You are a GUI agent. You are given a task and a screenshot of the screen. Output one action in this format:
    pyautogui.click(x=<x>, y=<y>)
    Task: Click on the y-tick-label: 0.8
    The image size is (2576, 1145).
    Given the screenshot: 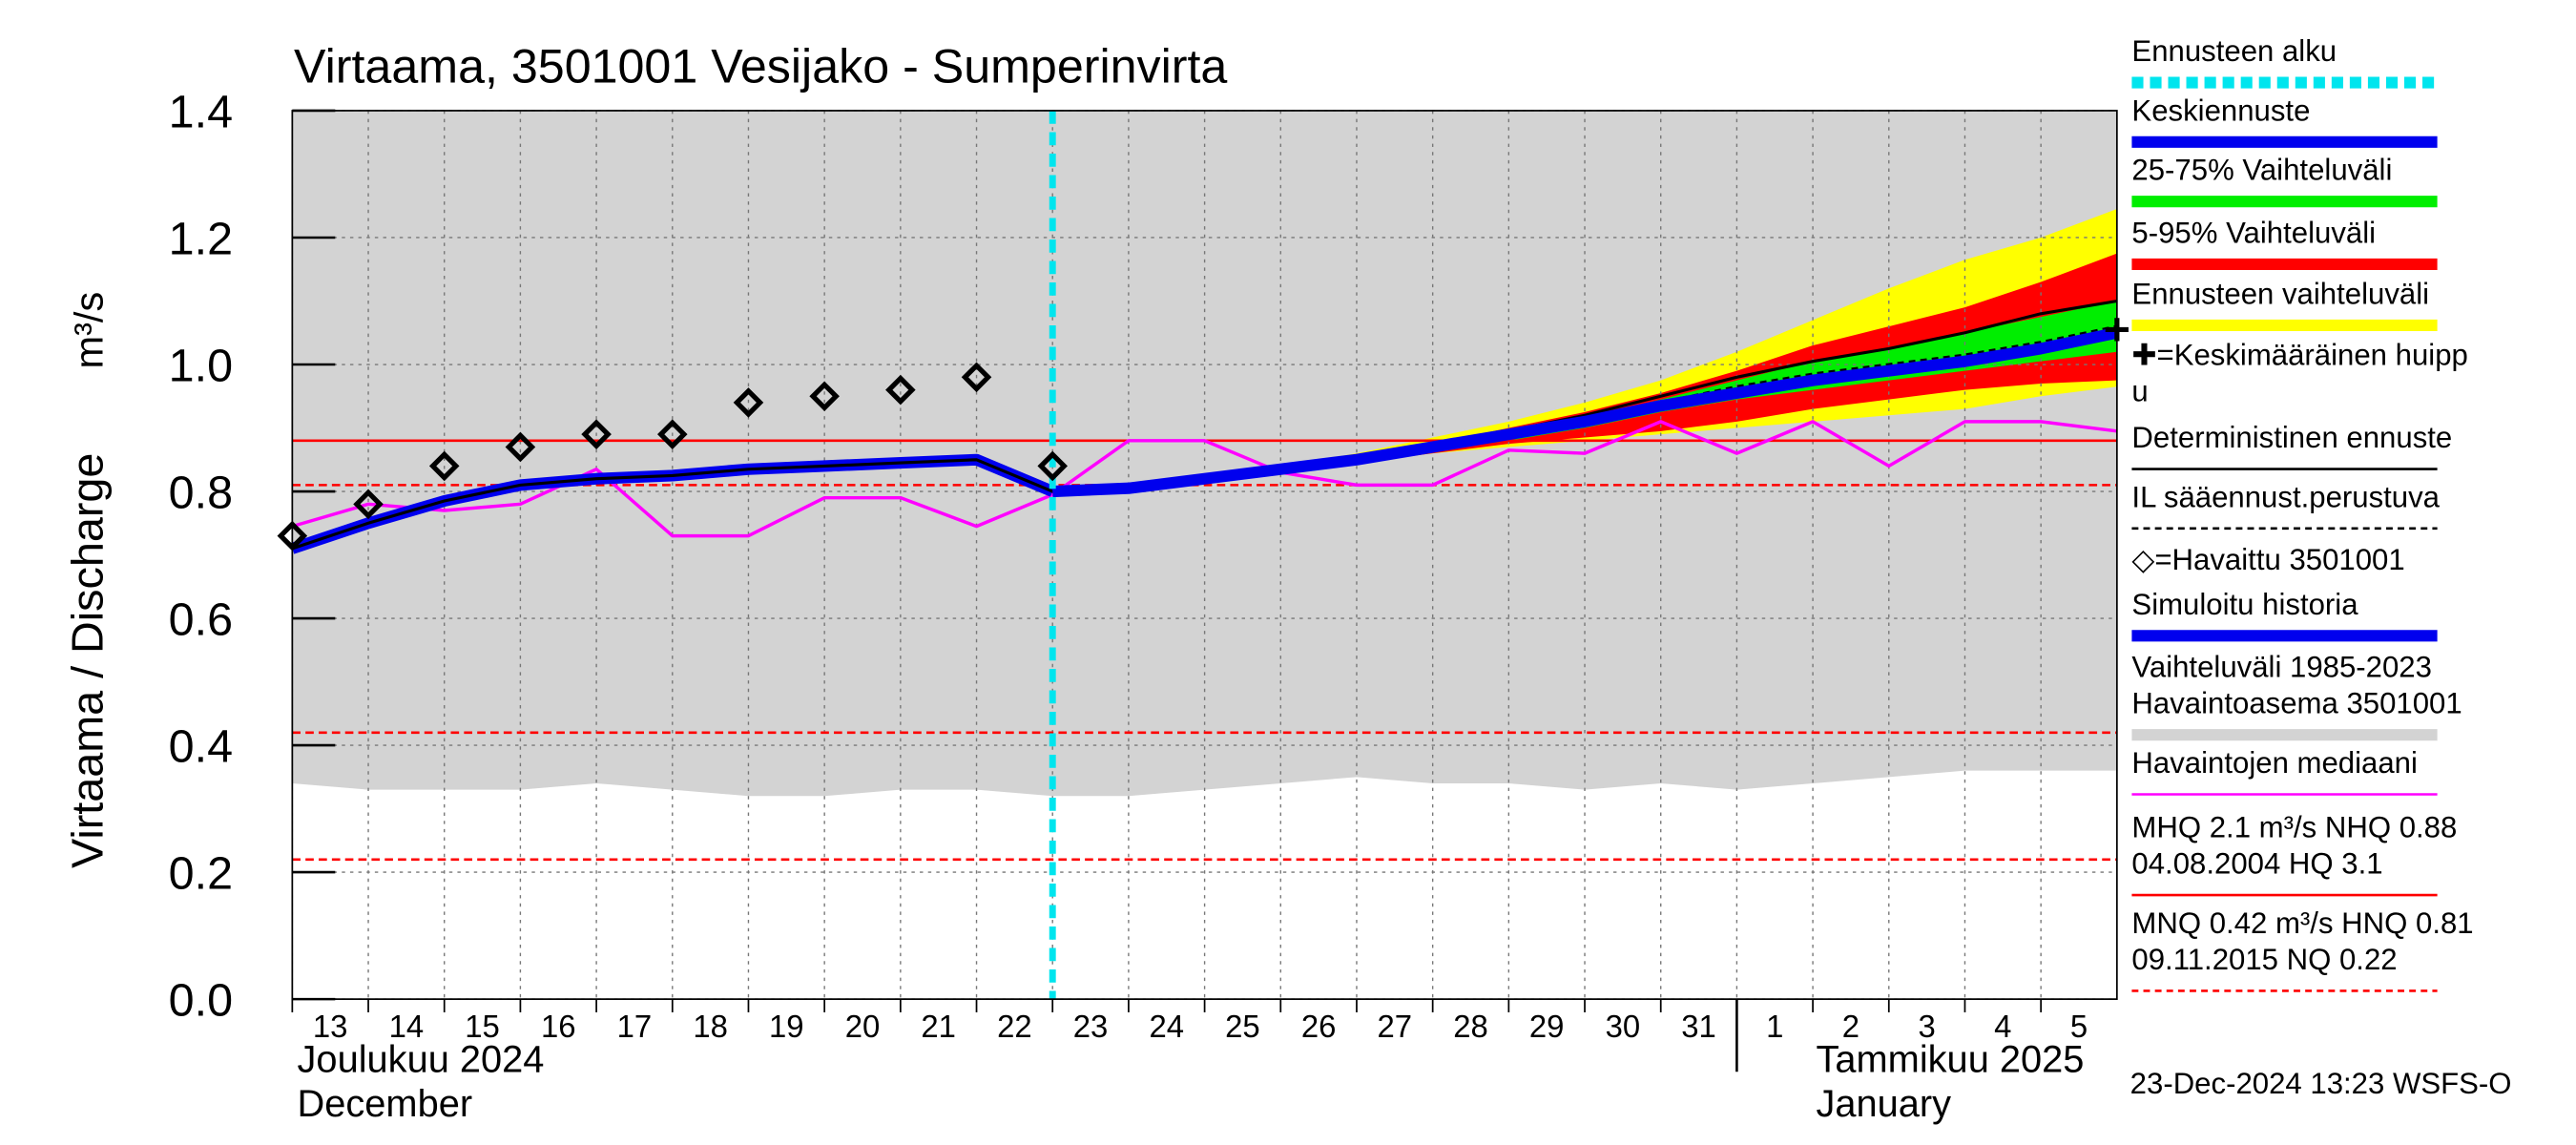 What is the action you would take?
    pyautogui.click(x=201, y=493)
    